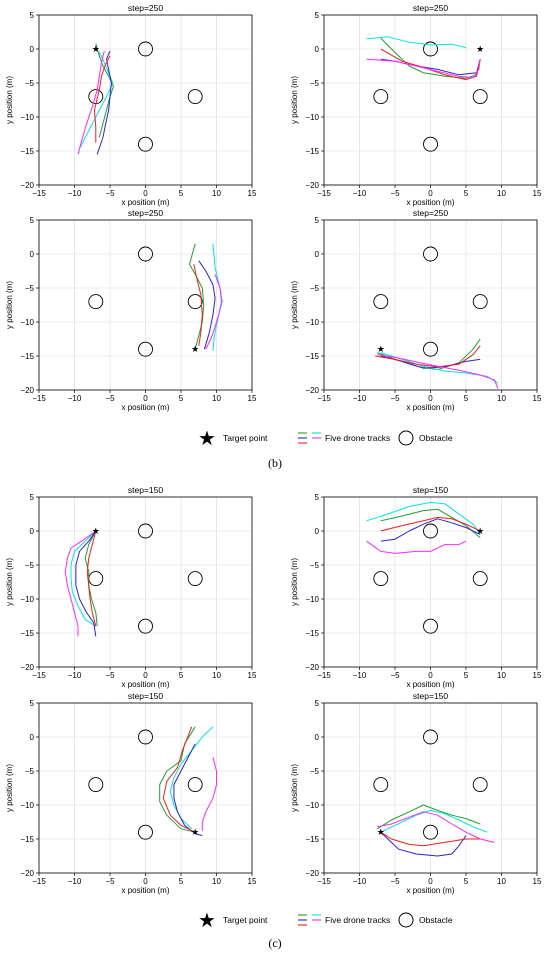 This screenshot has width=550, height=961. What do you see at coordinates (357, 920) in the screenshot?
I see `legend-tracks-label: Five drone tracks` at bounding box center [357, 920].